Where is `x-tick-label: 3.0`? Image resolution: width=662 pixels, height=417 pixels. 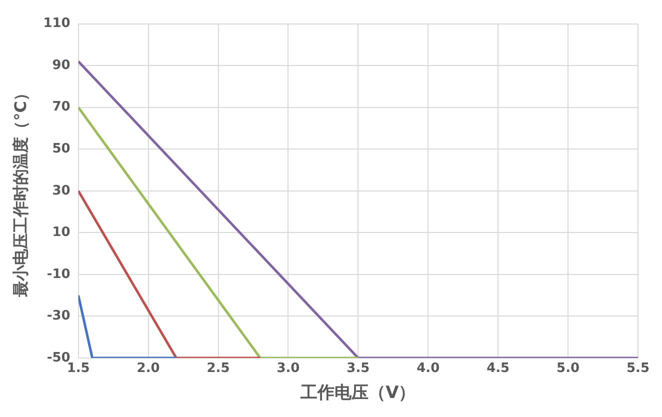
x-tick-label: 3.0 is located at coordinates (288, 368).